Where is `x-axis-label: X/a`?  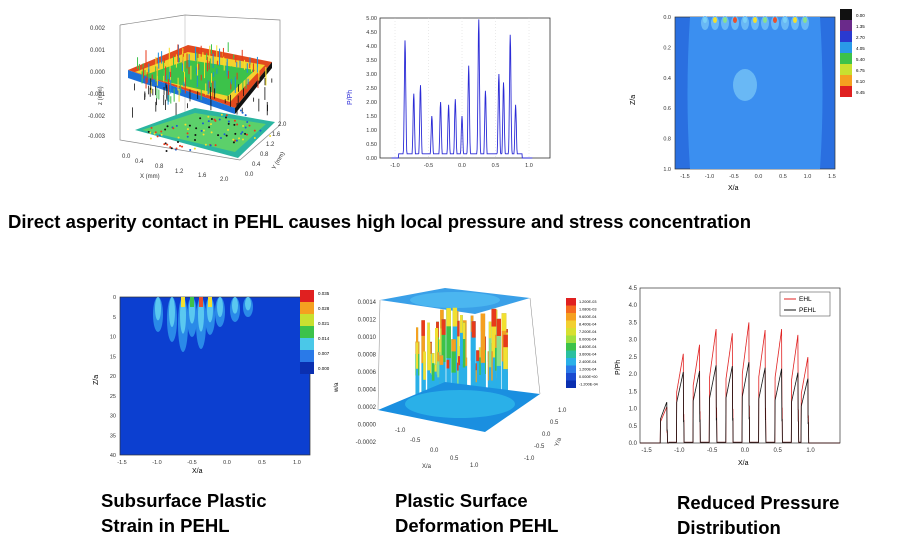
x-axis-label: X/a is located at coordinates (733, 188).